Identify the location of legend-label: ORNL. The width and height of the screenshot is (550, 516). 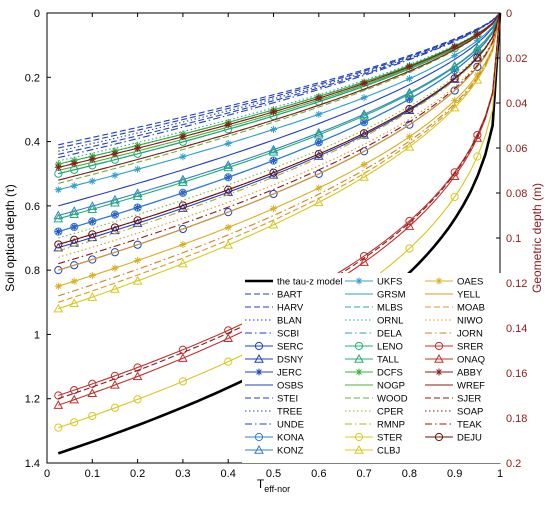
(390, 321).